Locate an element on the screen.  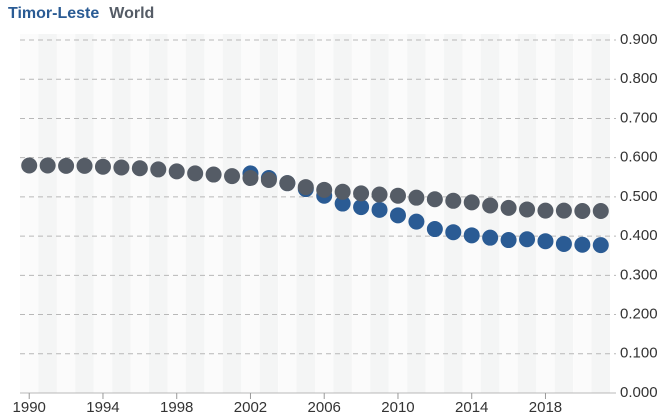
x-tick-label: 1998 is located at coordinates (176, 407).